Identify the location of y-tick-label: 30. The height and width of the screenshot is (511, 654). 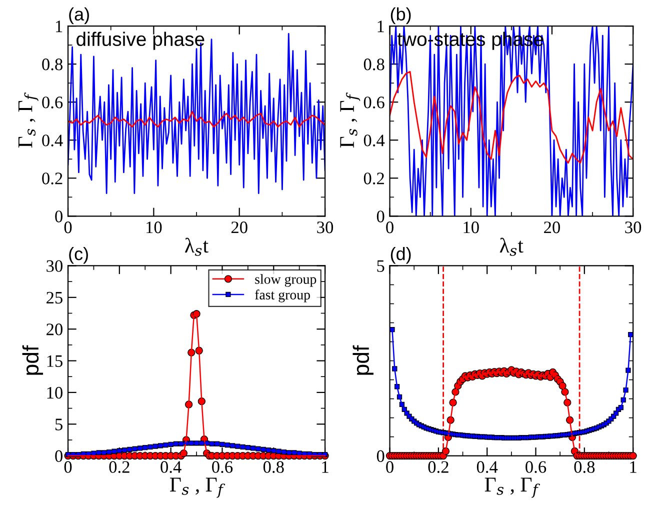
(54, 266).